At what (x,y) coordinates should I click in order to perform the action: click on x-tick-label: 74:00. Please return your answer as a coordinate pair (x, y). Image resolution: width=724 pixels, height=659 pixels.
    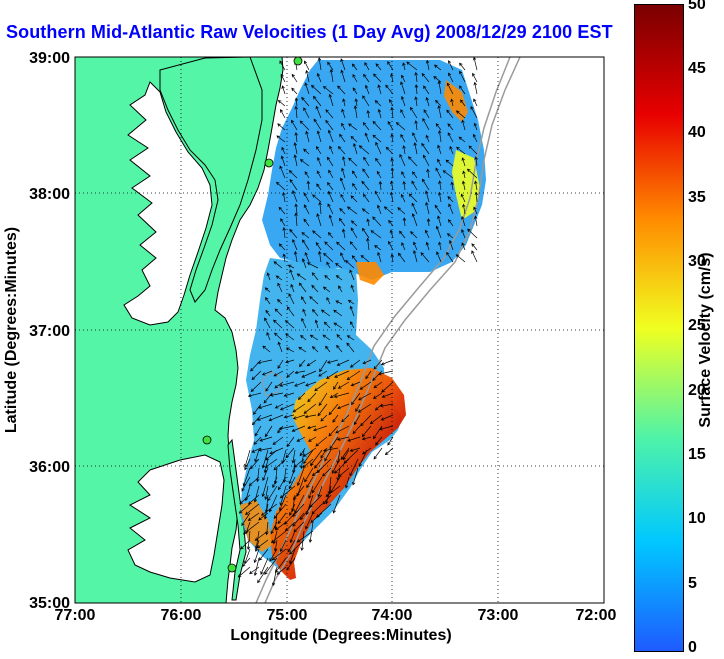
    Looking at the image, I should click on (392, 615).